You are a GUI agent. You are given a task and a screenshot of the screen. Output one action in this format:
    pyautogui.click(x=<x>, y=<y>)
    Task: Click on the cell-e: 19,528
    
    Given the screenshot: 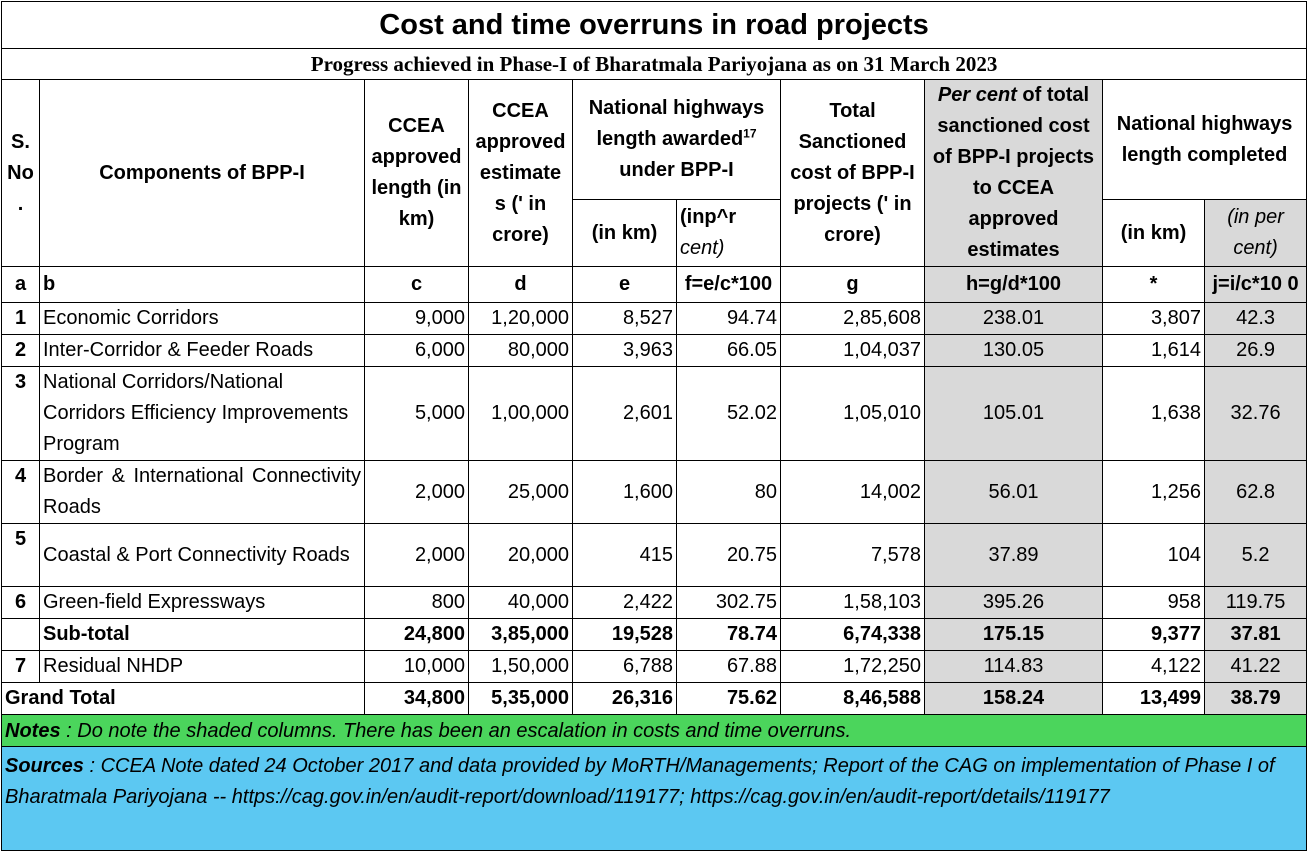 What is the action you would take?
    pyautogui.click(x=624, y=634)
    